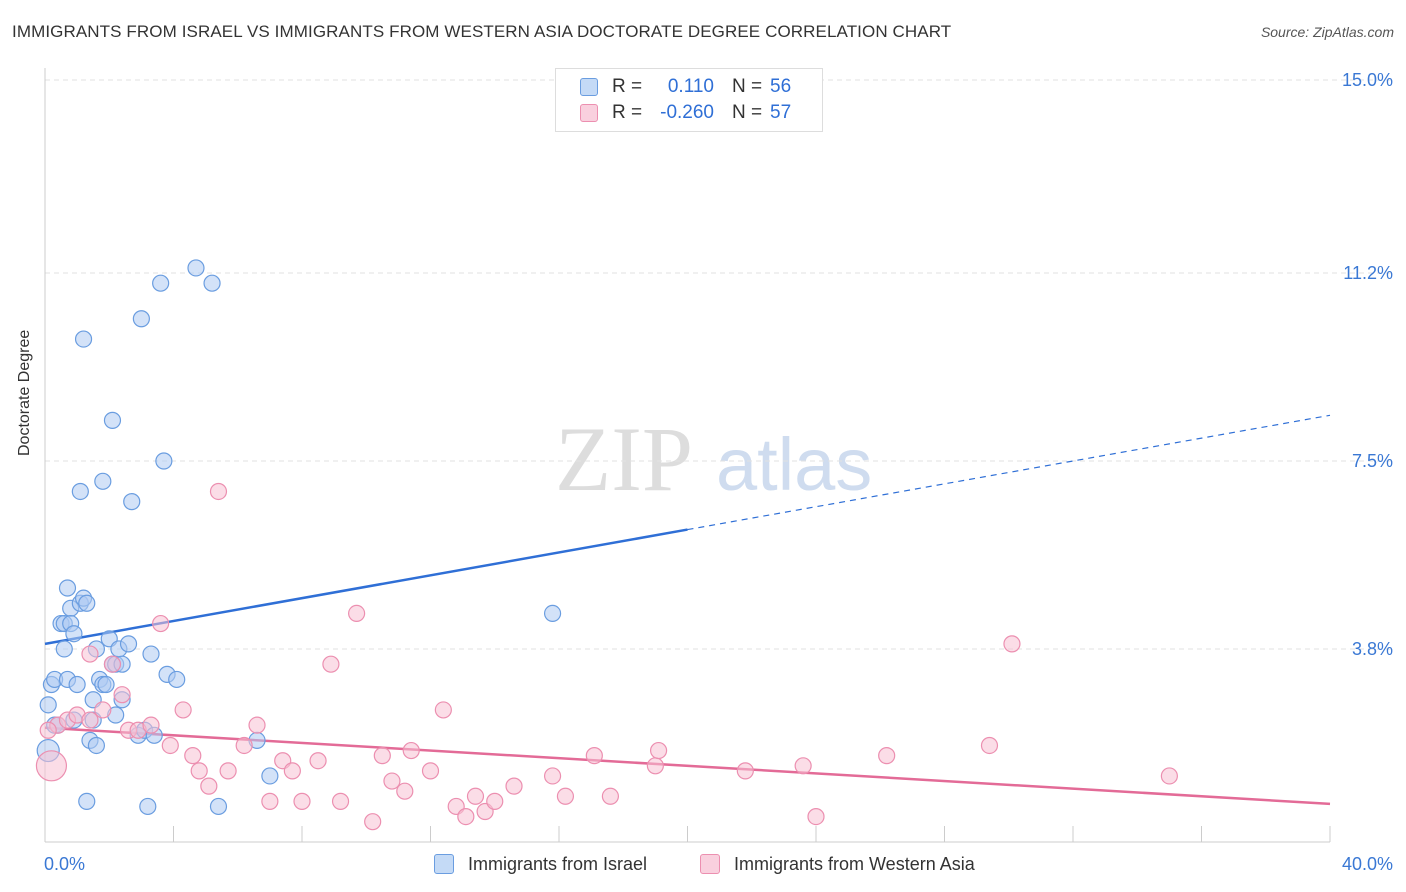 The height and width of the screenshot is (892, 1406). I want to click on series-swatch-western-asia, so click(710, 864).